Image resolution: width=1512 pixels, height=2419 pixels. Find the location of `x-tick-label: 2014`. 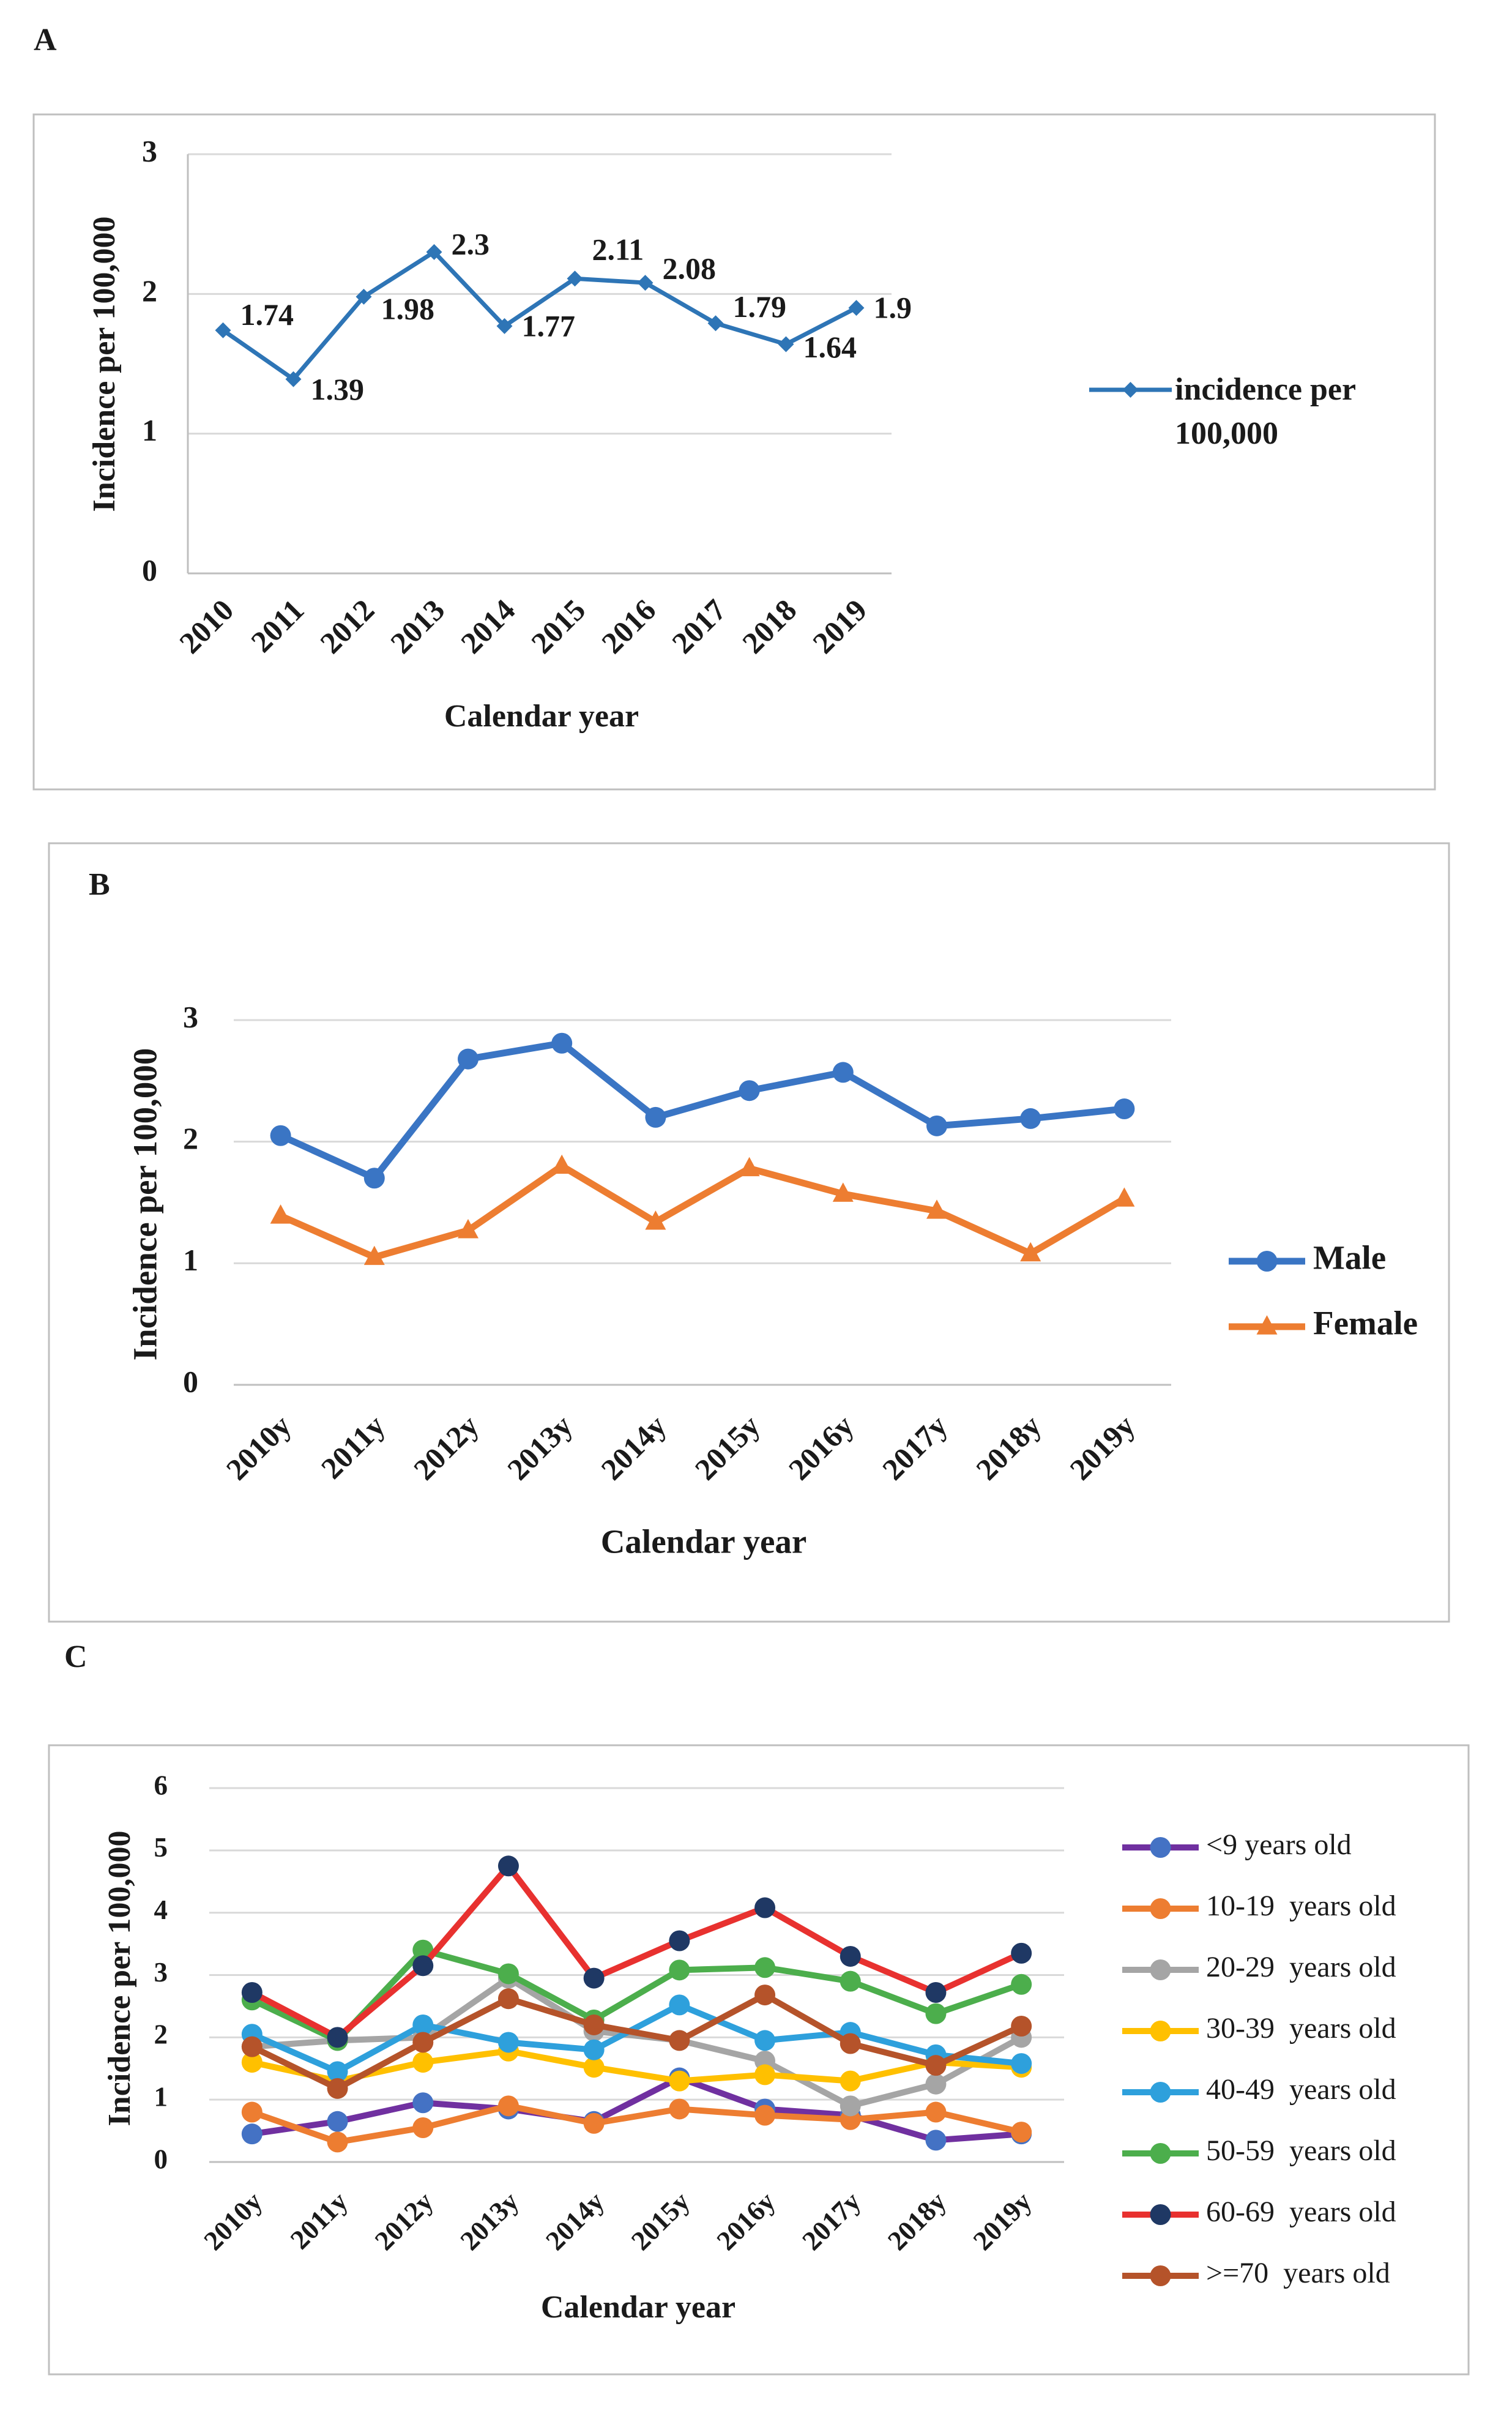

x-tick-label: 2014 is located at coordinates (488, 626).